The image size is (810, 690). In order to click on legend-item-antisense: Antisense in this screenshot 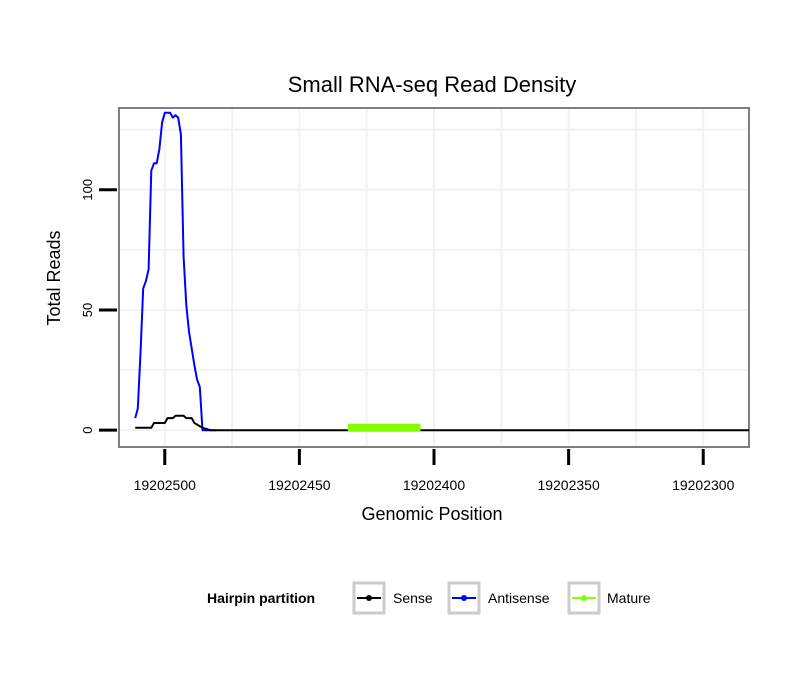, I will do `click(498, 598)`.